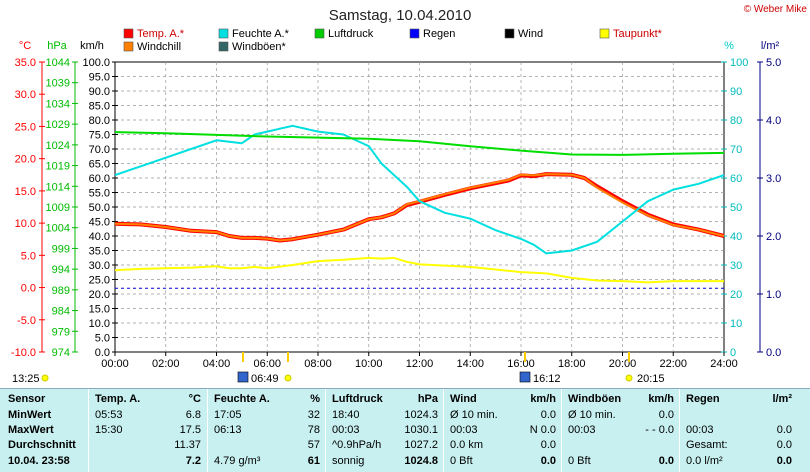  What do you see at coordinates (99, 150) in the screenshot?
I see `wind-axis-tick-label: 70.0` at bounding box center [99, 150].